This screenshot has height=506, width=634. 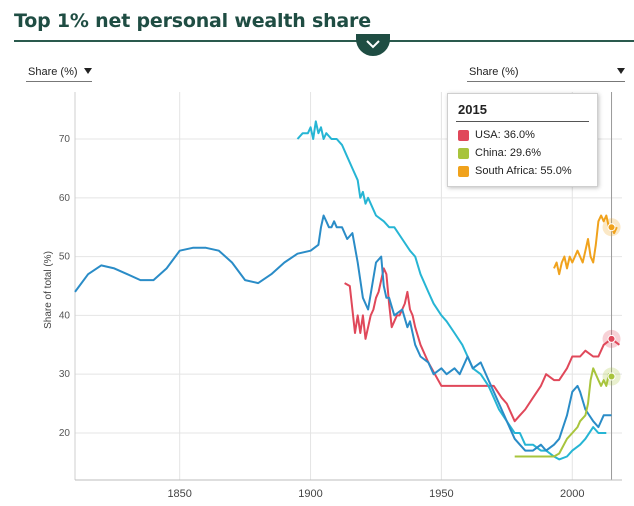 I want to click on chevron-down-icon, so click(x=373, y=44).